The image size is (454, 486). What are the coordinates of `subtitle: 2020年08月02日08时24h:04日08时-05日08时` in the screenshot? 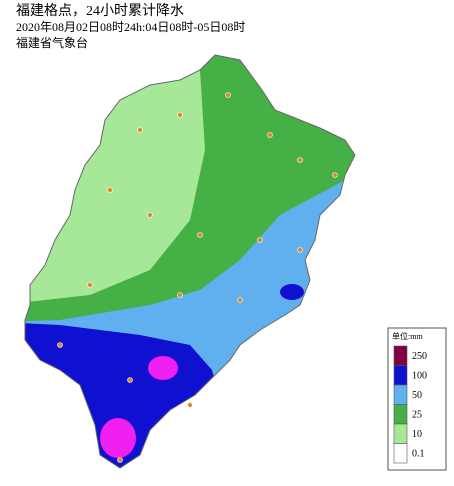 It's located at (130, 27).